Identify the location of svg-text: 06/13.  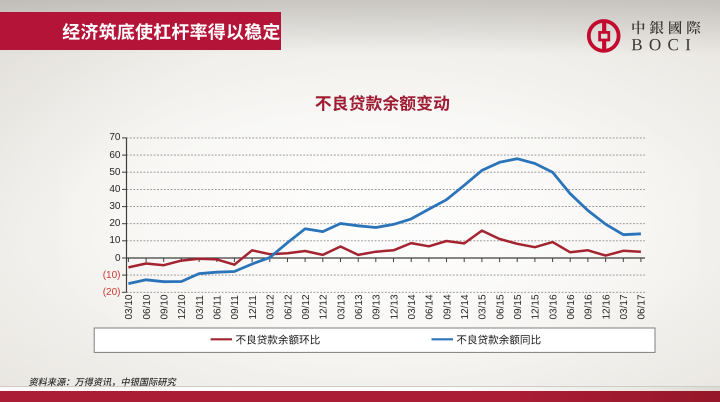
(359, 306).